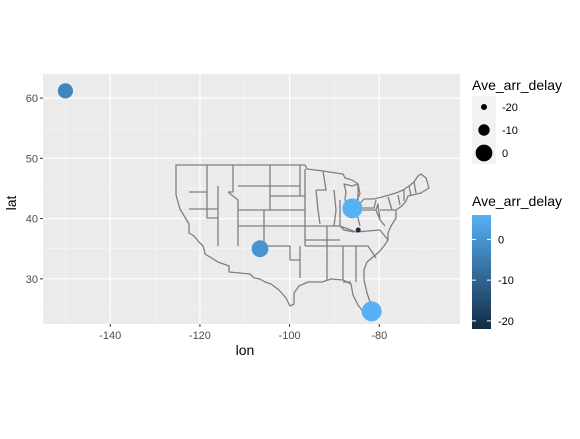 Image resolution: width=580 pixels, height=439 pixels. What do you see at coordinates (379, 336) in the screenshot?
I see `x-tick-label: -80` at bounding box center [379, 336].